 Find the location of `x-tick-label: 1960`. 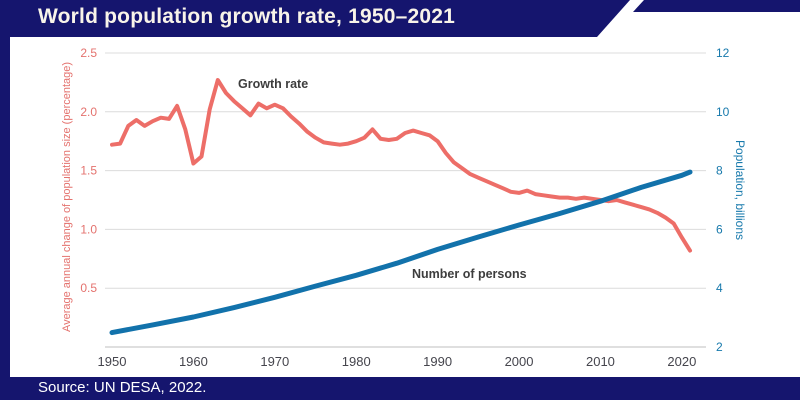

x-tick-label: 1960 is located at coordinates (193, 361).